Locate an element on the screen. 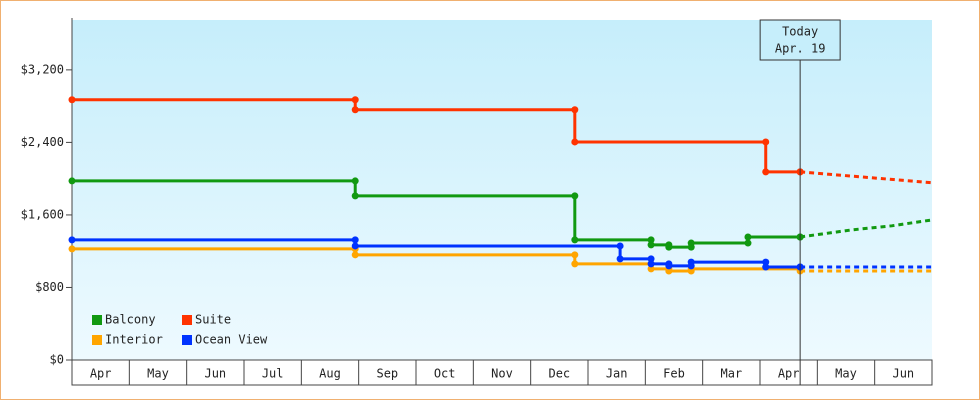  x-tick-label: Mar is located at coordinates (731, 374).